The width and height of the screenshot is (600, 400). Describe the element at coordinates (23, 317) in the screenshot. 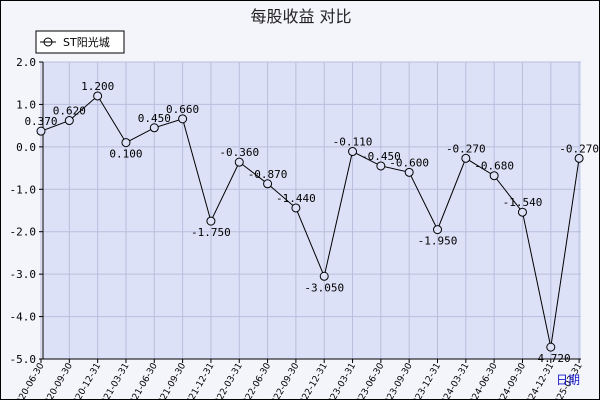

I see `y-tick-label: -4.0` at that location.